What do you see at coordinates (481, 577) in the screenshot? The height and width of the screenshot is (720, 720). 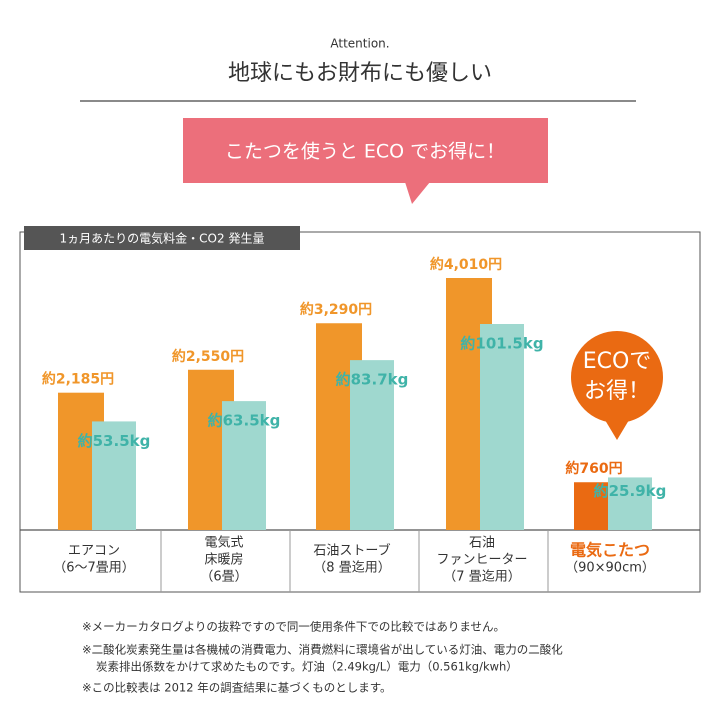 I see `x-tick-label: （7 畳迄用）` at bounding box center [481, 577].